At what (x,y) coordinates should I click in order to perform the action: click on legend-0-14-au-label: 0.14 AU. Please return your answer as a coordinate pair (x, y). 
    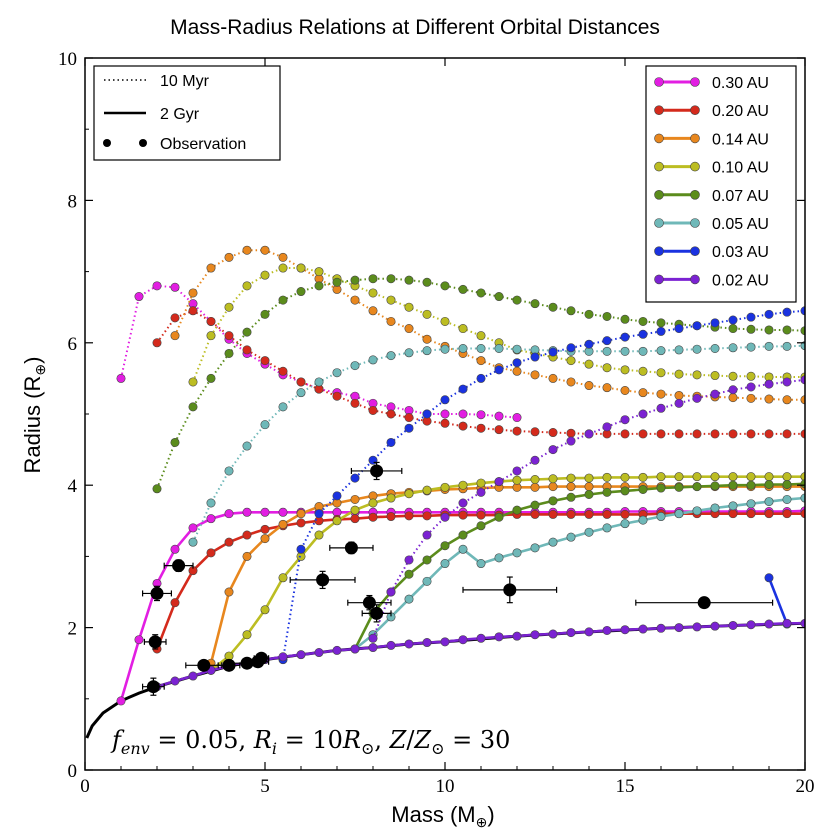
    Looking at the image, I should click on (740, 139).